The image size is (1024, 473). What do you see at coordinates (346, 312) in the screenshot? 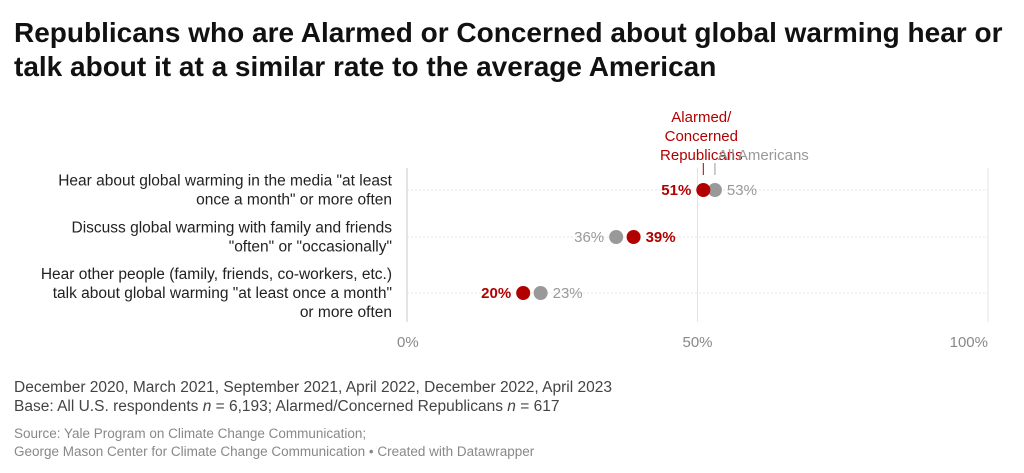
I see `row-label: or more often` at bounding box center [346, 312].